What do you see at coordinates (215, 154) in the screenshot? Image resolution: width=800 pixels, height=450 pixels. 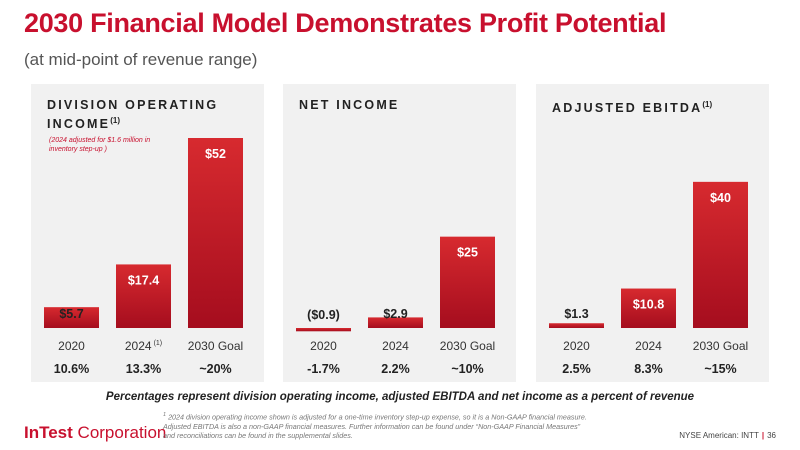 I see `data-label: $52` at bounding box center [215, 154].